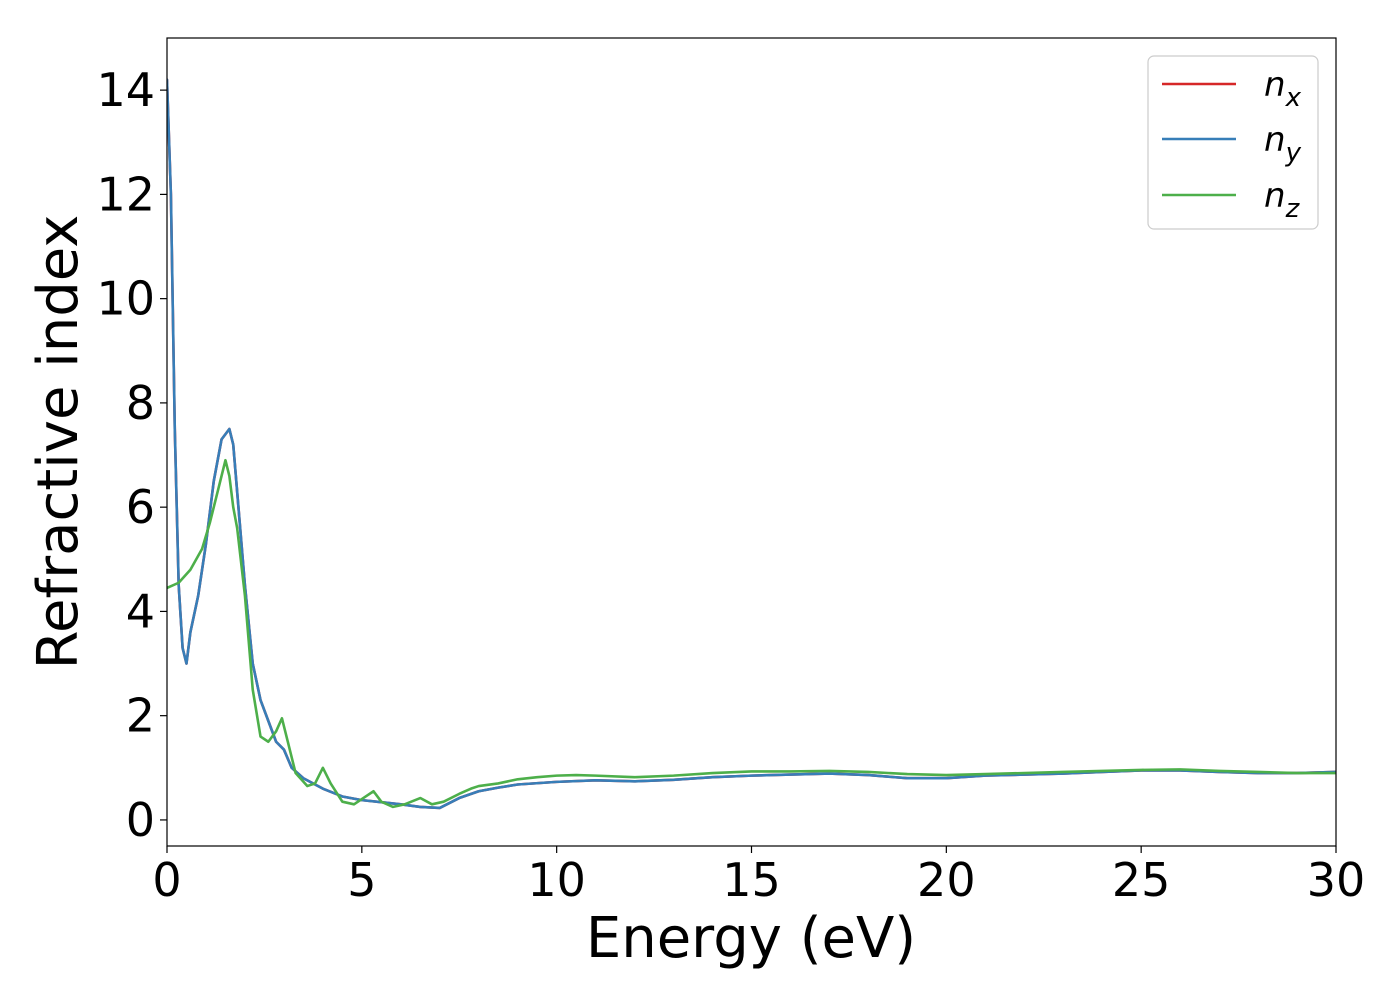 This screenshot has width=1400, height=1005. I want to click on y-tick-label: 12, so click(125, 194).